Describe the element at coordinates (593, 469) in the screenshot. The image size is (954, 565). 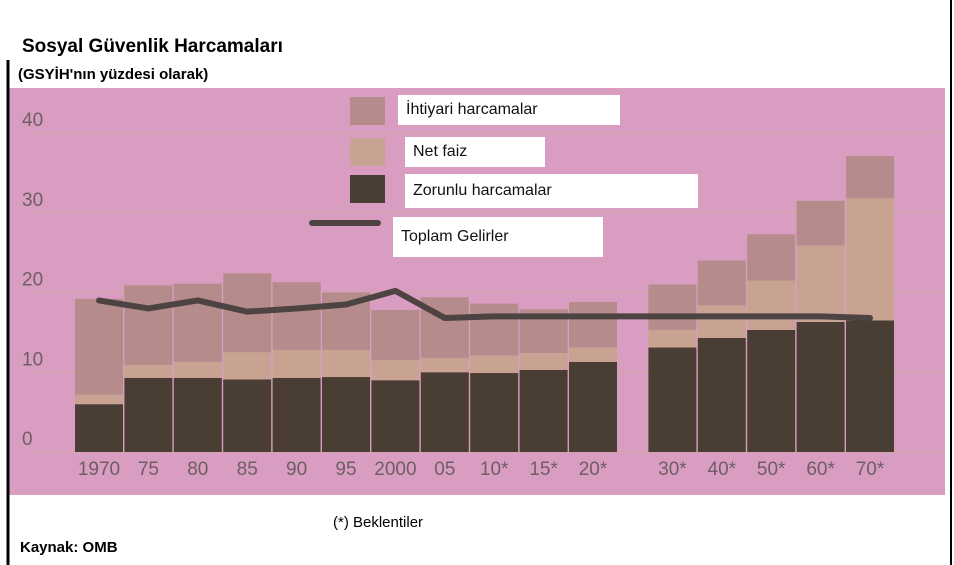
I see `x-tick-label: 20*` at that location.